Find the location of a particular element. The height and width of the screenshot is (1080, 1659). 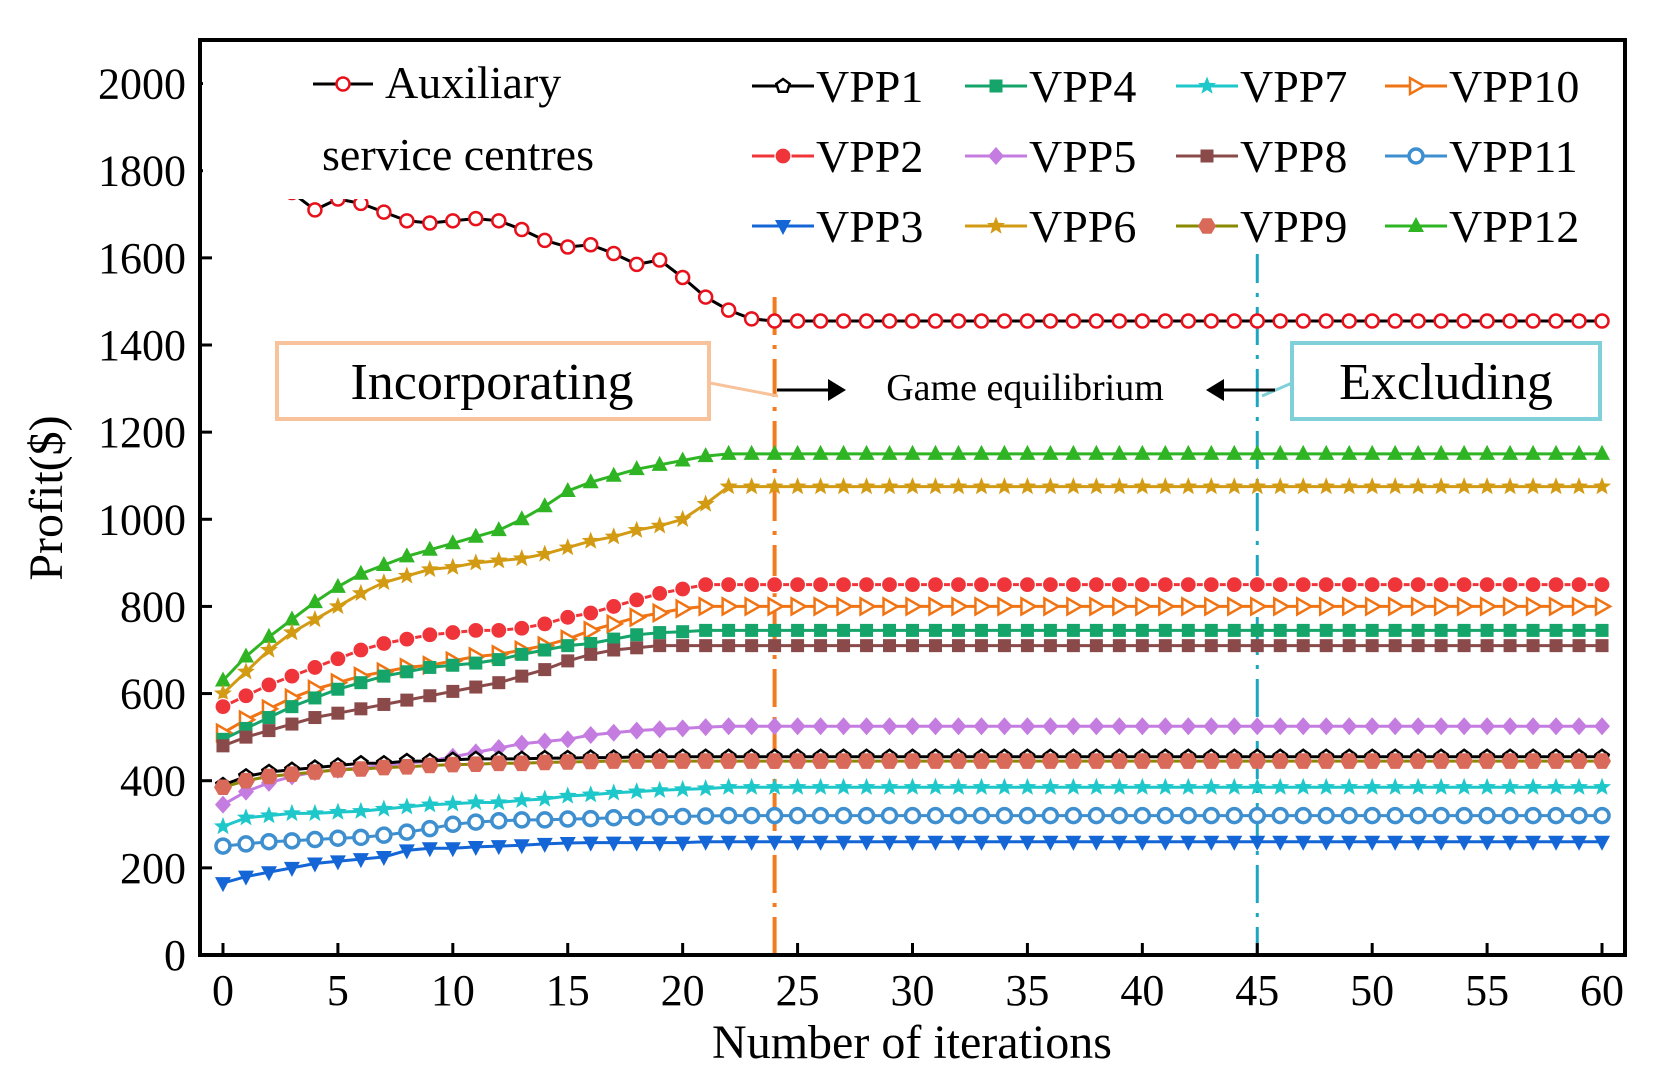

x-tick-label: 50 is located at coordinates (1372, 990).